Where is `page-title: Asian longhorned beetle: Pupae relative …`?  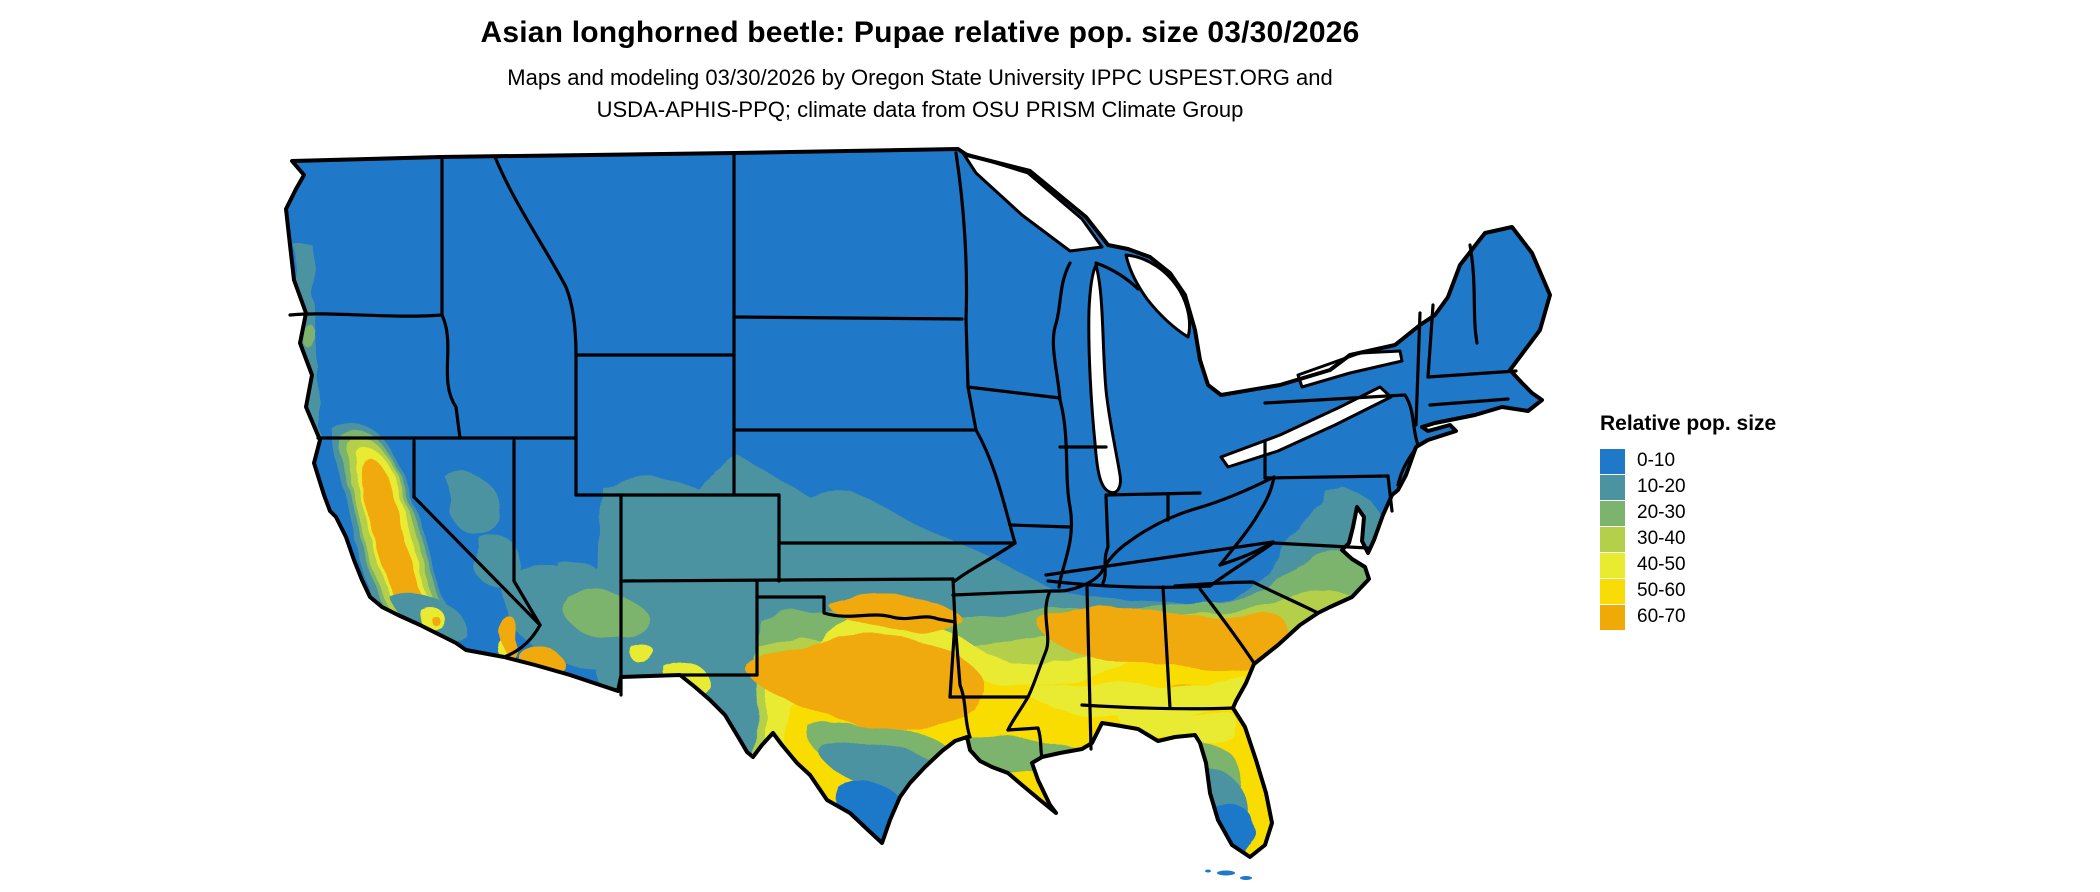
page-title: Asian longhorned beetle: Pupae relative … is located at coordinates (920, 32).